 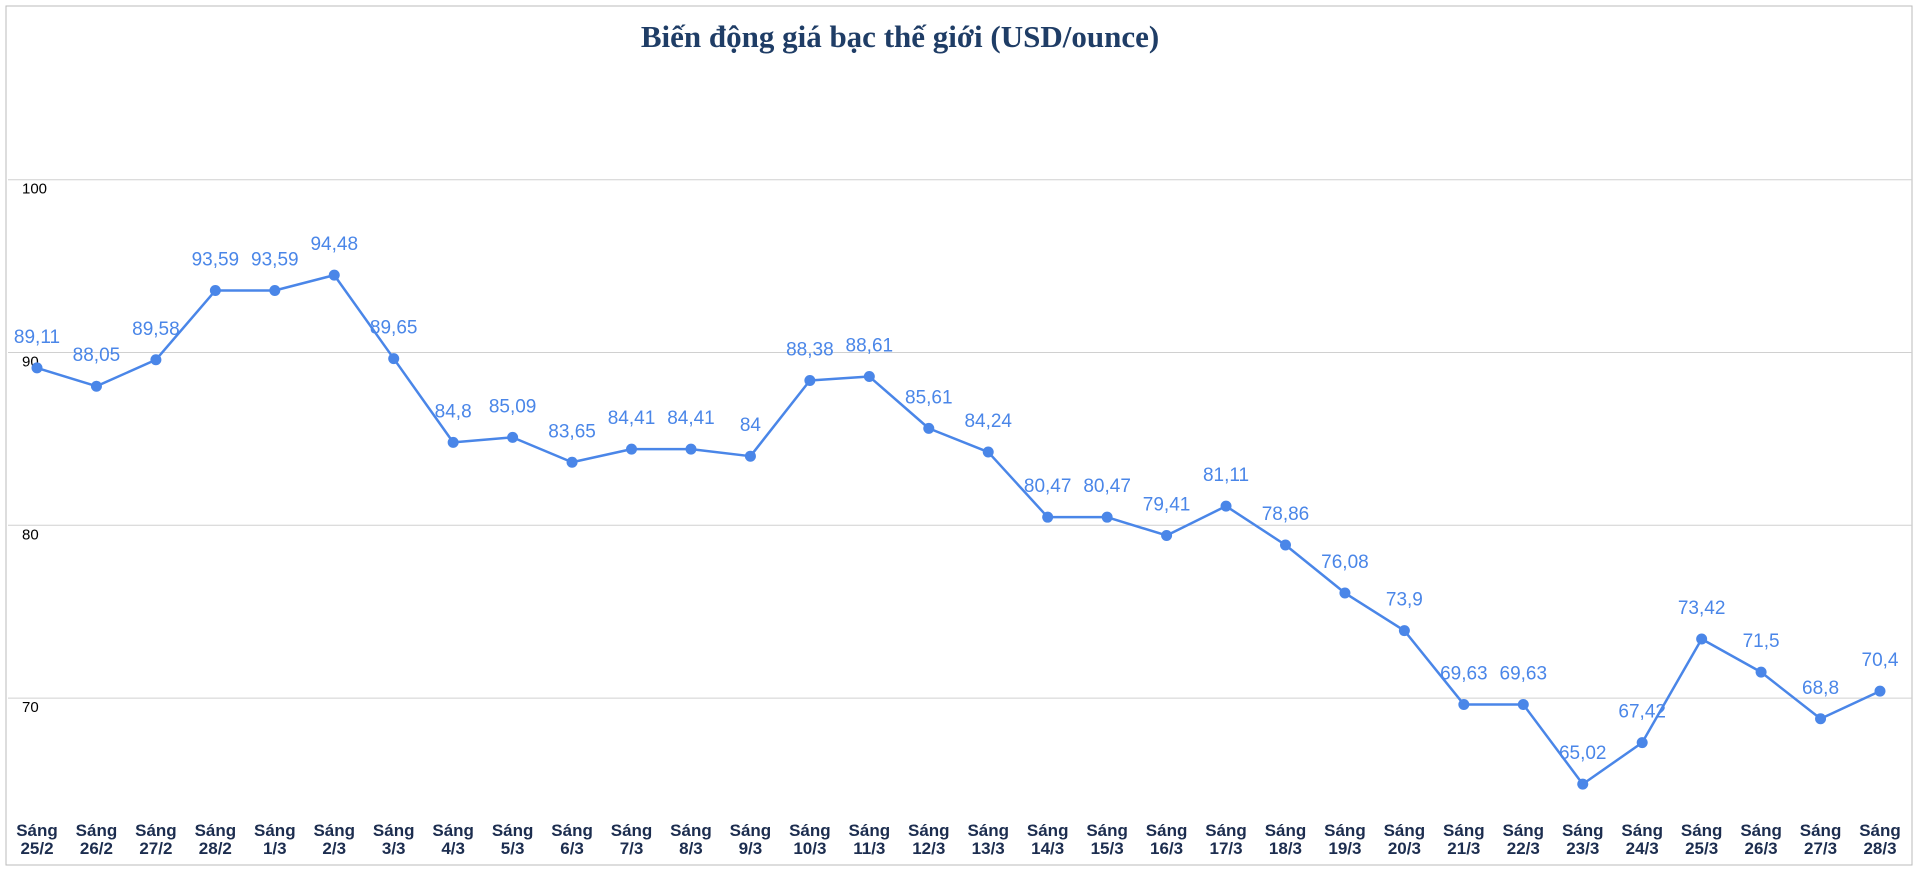 What do you see at coordinates (1166, 839) in the screenshot?
I see `x-tick-label: Sáng 16/3` at bounding box center [1166, 839].